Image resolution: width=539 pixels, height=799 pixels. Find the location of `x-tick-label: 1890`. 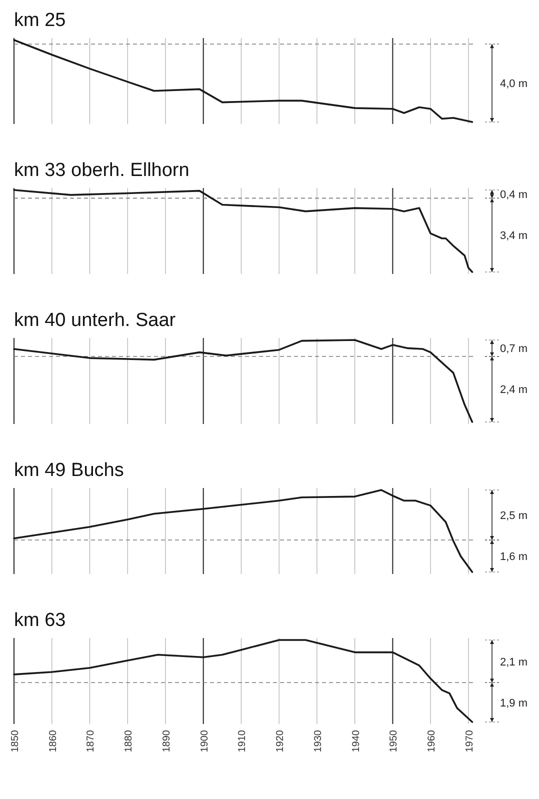

x-tick-label: 1890 is located at coordinates (166, 741).